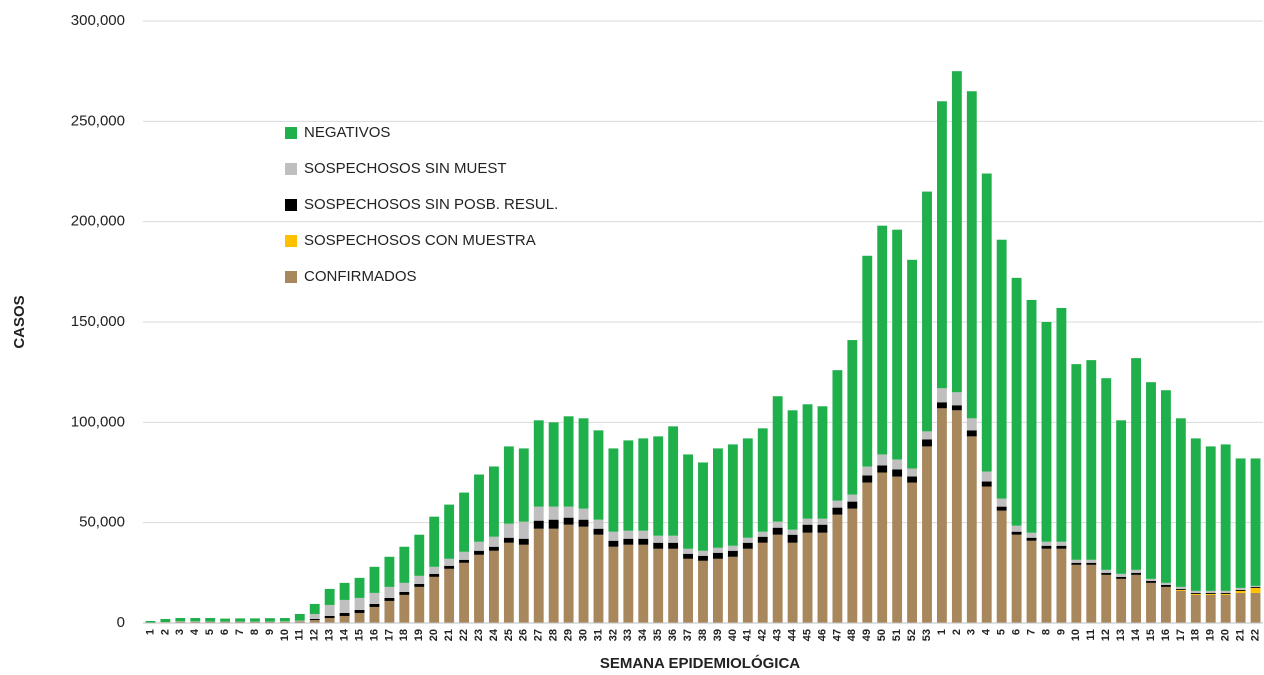 The height and width of the screenshot is (675, 1264). What do you see at coordinates (793, 634) in the screenshot?
I see `x-tick-label: 44` at bounding box center [793, 634].